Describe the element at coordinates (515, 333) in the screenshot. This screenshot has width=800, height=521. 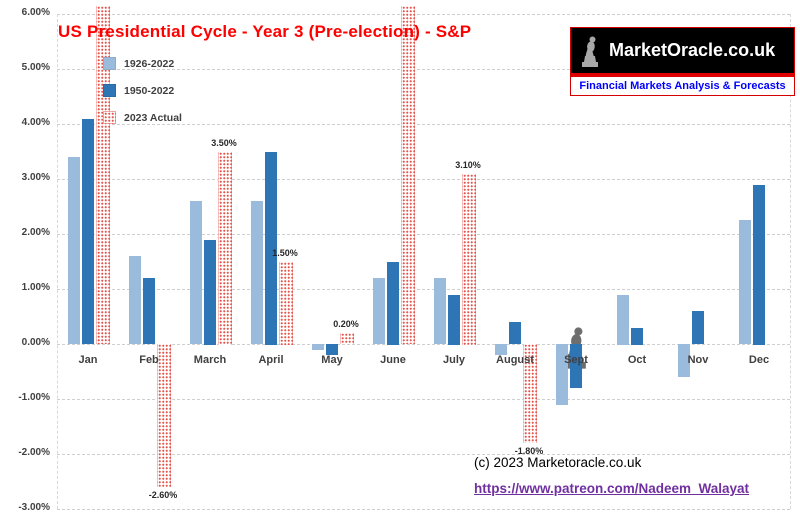
I see `bar-1950-2022-august` at that location.